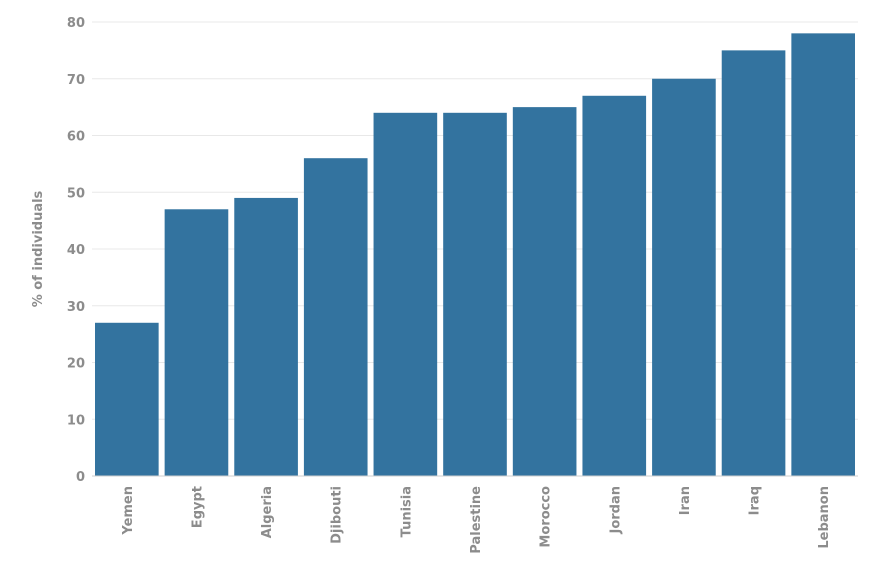 This screenshot has width=879, height=580. Describe the element at coordinates (546, 517) in the screenshot. I see `x-tick-label-morocco: Morocco` at that location.